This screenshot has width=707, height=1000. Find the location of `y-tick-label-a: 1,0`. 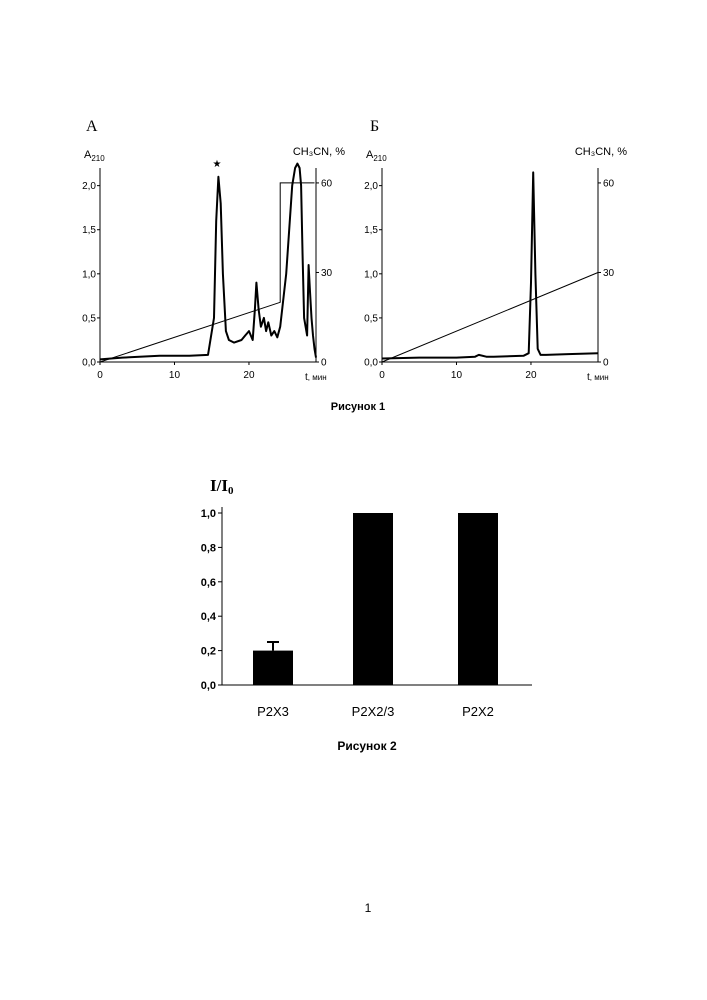

y-tick-label-a: 1,0 is located at coordinates (89, 274).